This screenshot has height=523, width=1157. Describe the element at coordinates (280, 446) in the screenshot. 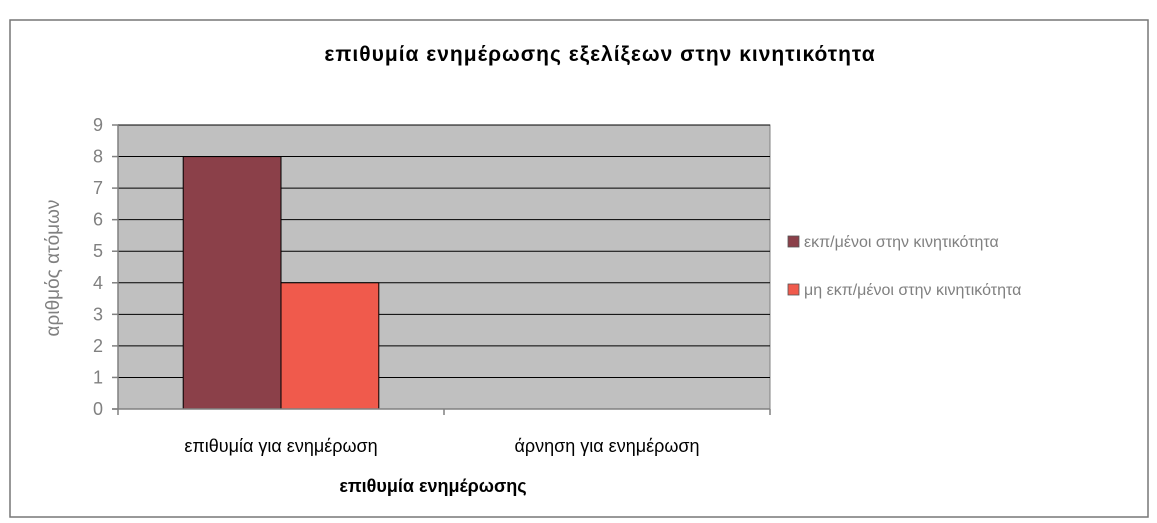

I see `category-label: επιθυμία για ενημέρωση` at that location.